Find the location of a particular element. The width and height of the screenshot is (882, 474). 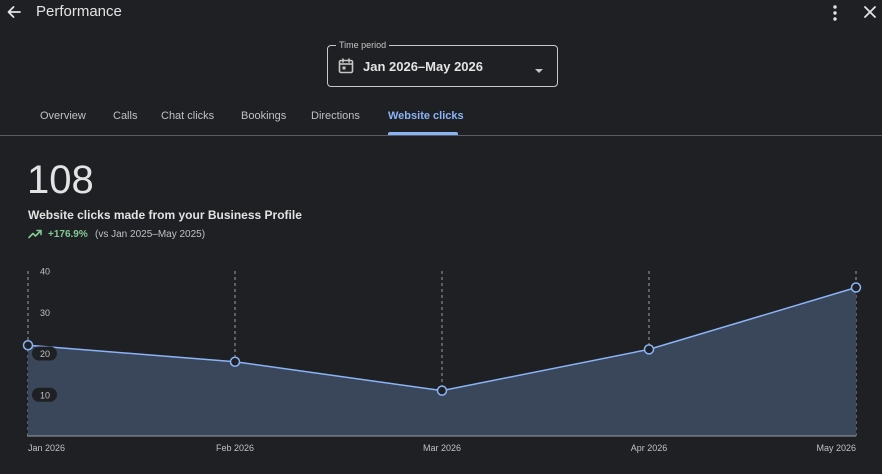

x-tick-label: May 2026 is located at coordinates (836, 448).